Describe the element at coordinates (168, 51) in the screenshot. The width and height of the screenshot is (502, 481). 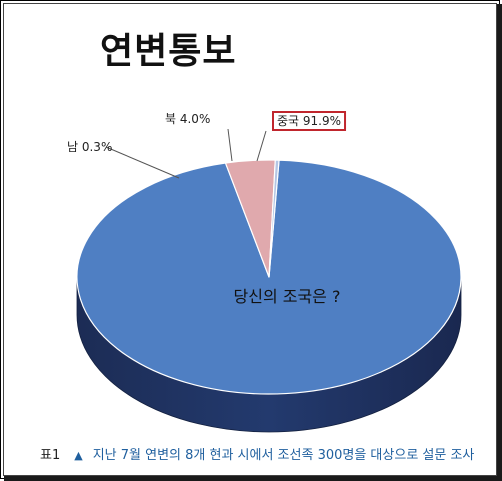
I see `chart-title: 연변통보` at that location.